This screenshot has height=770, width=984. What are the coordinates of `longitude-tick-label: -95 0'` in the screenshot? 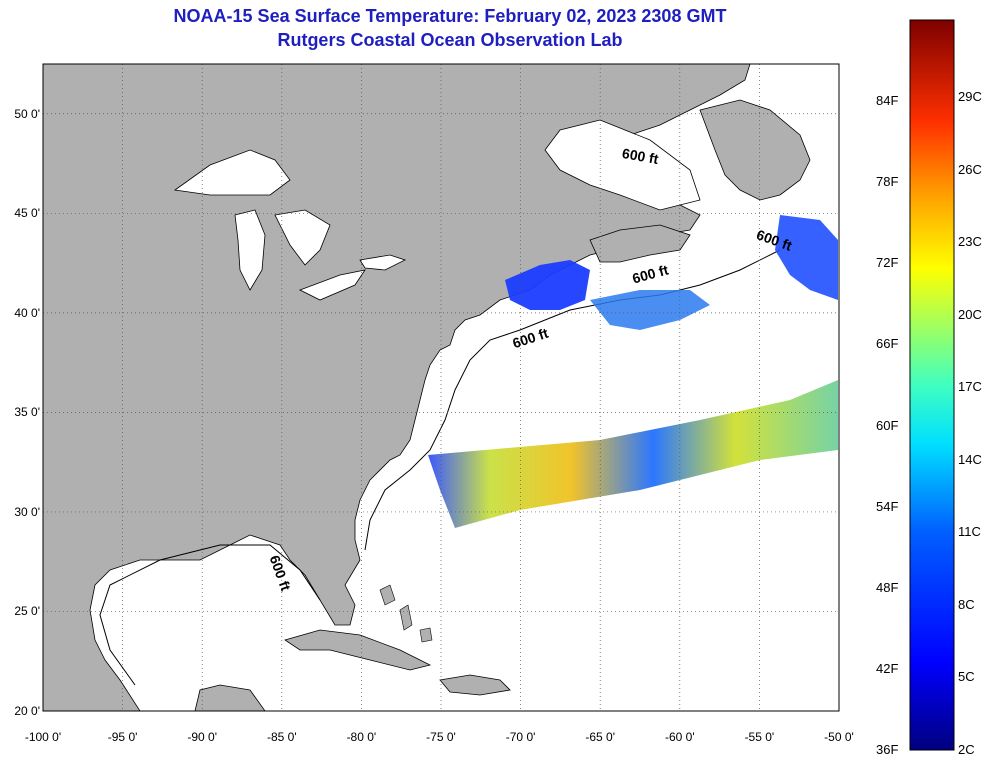 It's located at (122, 737).